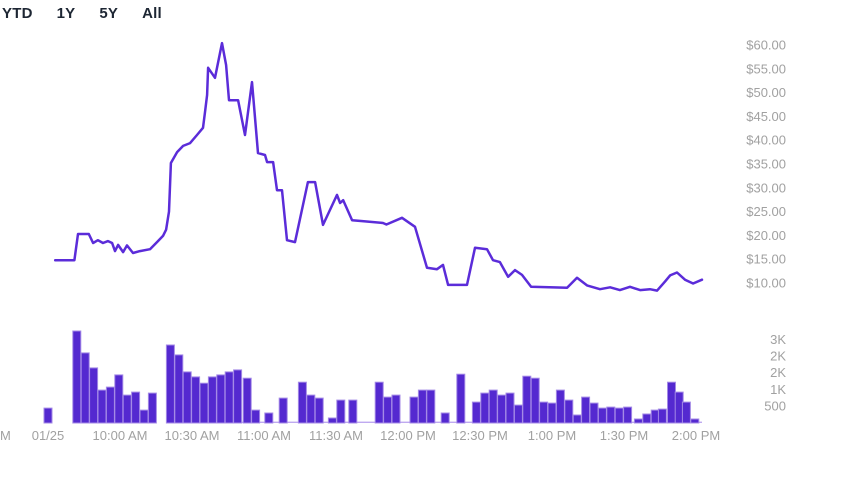 This screenshot has width=847, height=481. Describe the element at coordinates (17, 13) in the screenshot. I see `range-option-ytd: YTD` at that location.